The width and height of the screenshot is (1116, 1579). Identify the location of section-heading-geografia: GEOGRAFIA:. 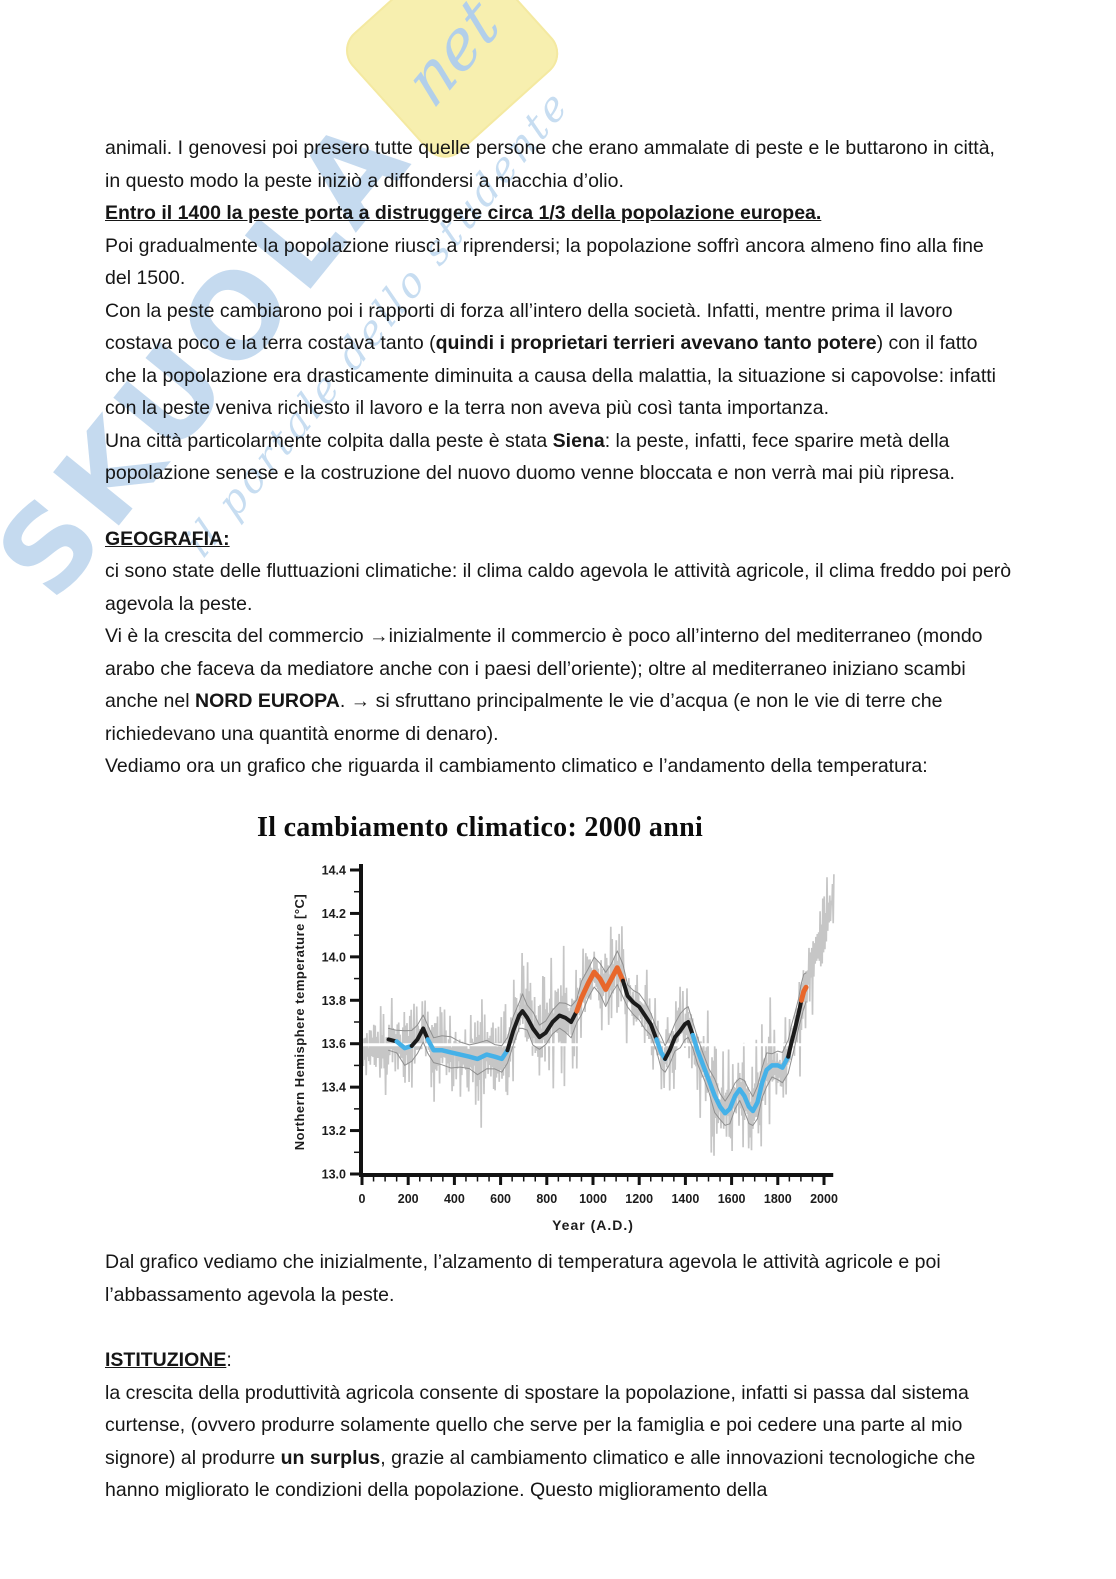
(167, 538).